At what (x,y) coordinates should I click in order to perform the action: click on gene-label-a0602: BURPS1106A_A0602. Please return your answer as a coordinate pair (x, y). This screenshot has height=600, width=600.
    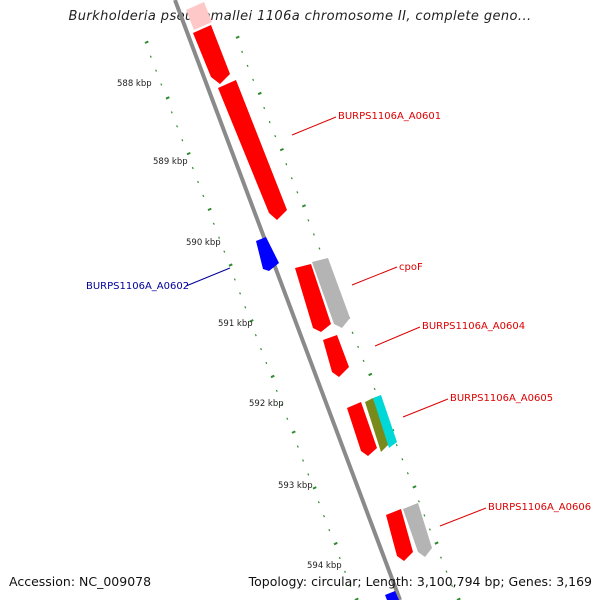
    Looking at the image, I should click on (137, 286).